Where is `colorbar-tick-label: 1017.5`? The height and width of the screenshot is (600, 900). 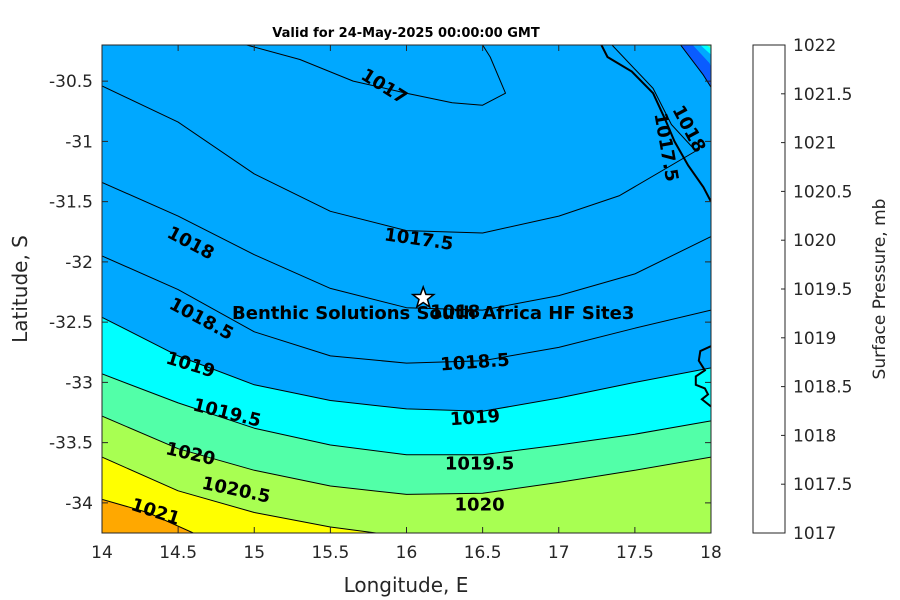
colorbar-tick-label: 1017.5 is located at coordinates (822, 485).